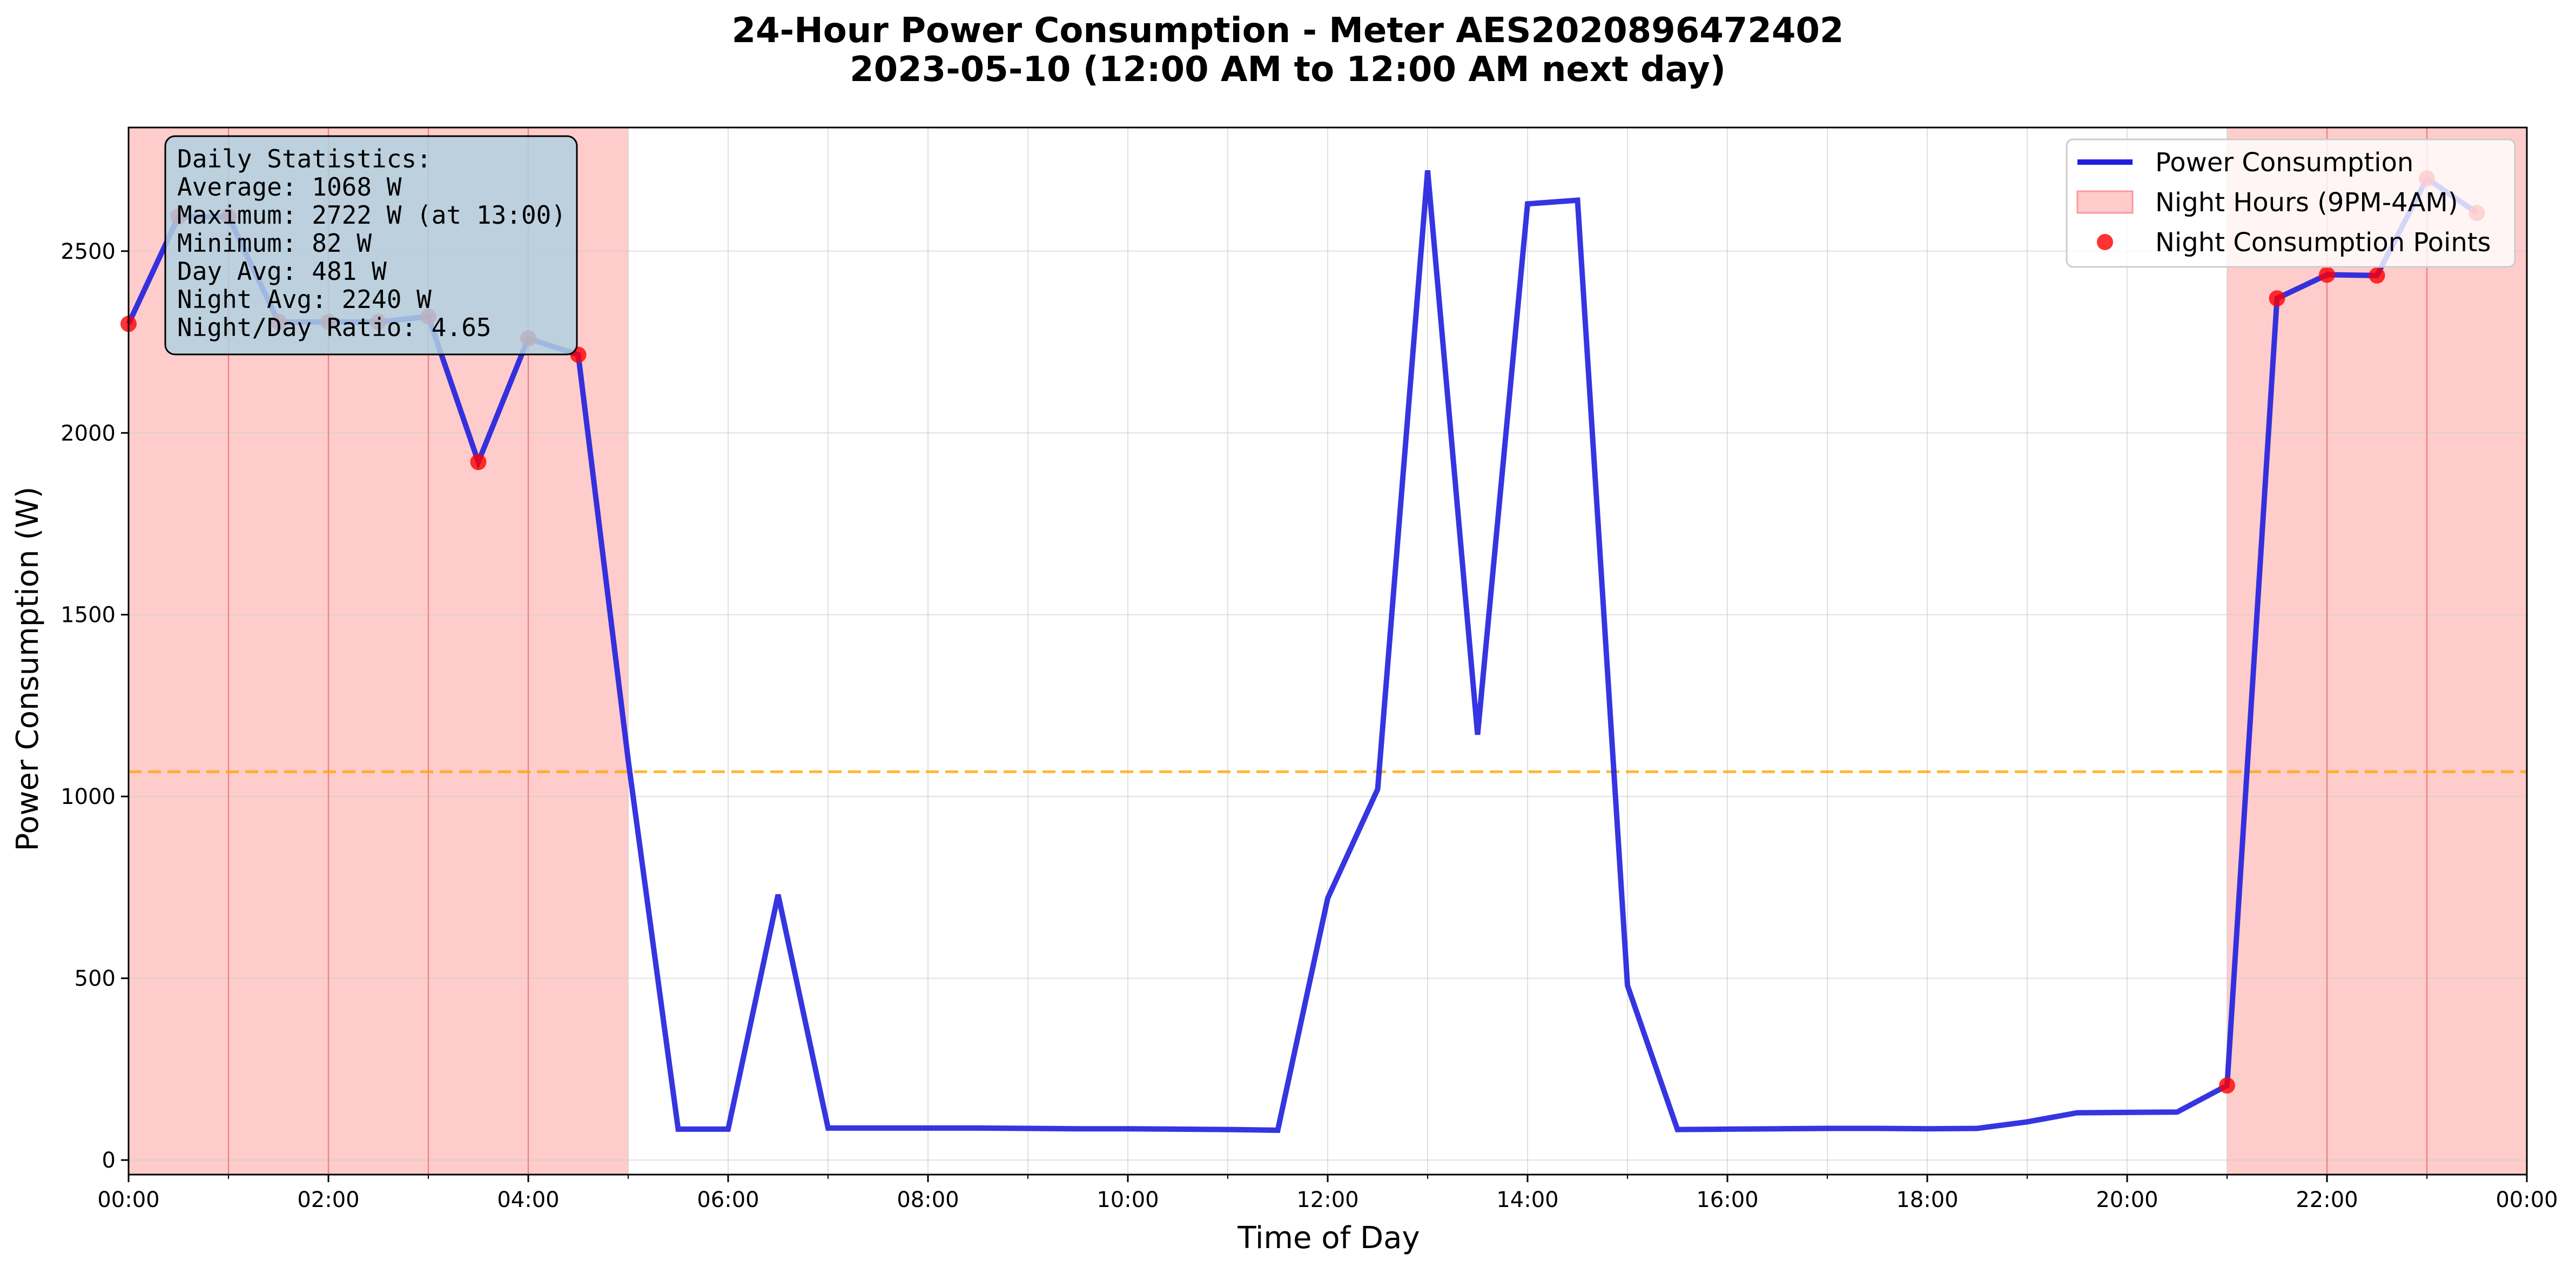 The image size is (2576, 1274). What do you see at coordinates (88, 251) in the screenshot?
I see `y-tick-label: 2500` at bounding box center [88, 251].